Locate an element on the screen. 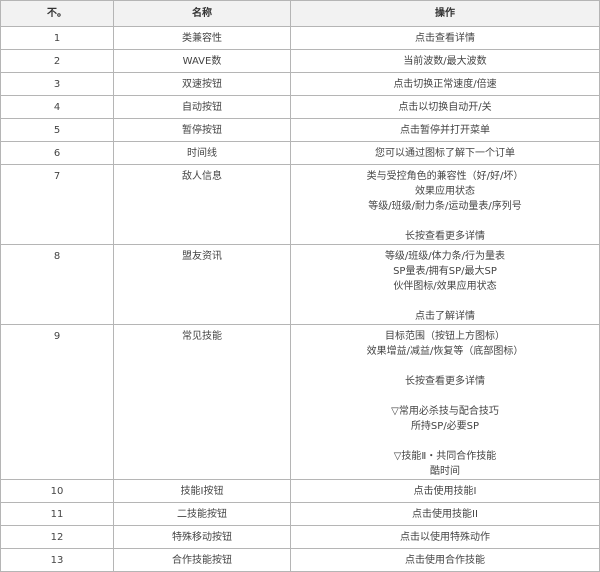 The height and width of the screenshot is (572, 600). row-action: 点击查看详情 is located at coordinates (445, 38).